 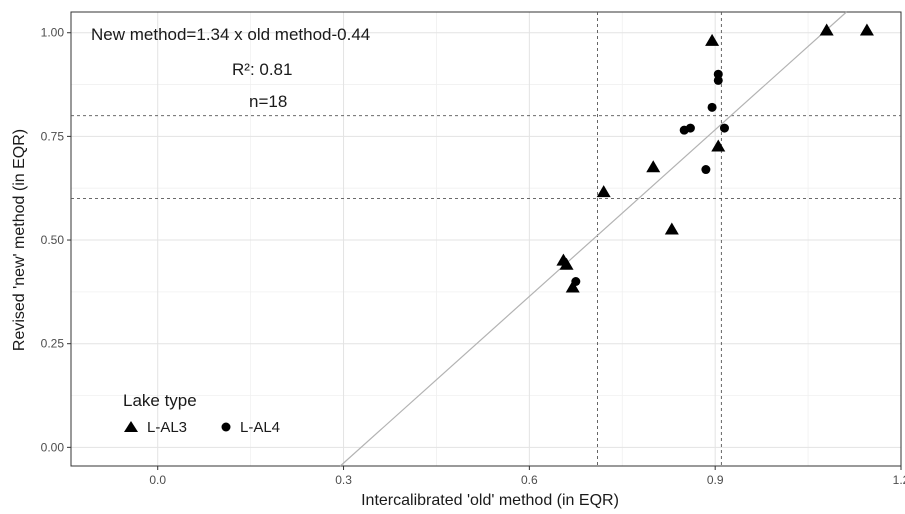 I want to click on legend: Lake type L-AL3 L-AL4, so click(x=201, y=413).